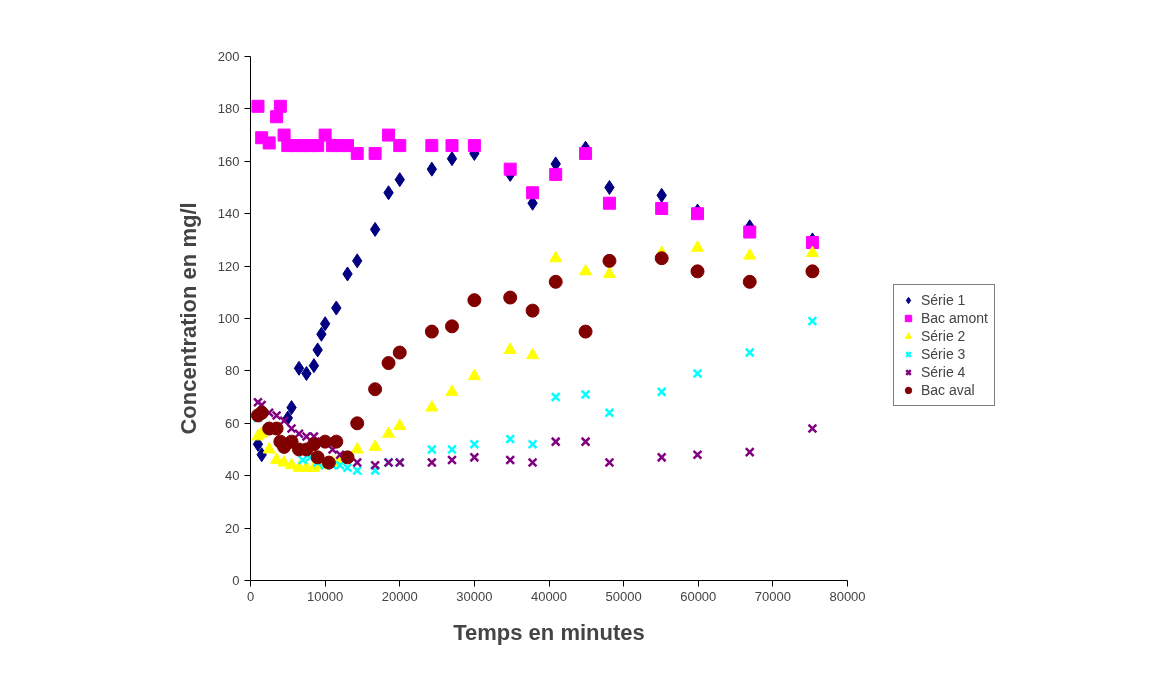 The image size is (1157, 696). I want to click on y-tick-label: 180, so click(228, 109).